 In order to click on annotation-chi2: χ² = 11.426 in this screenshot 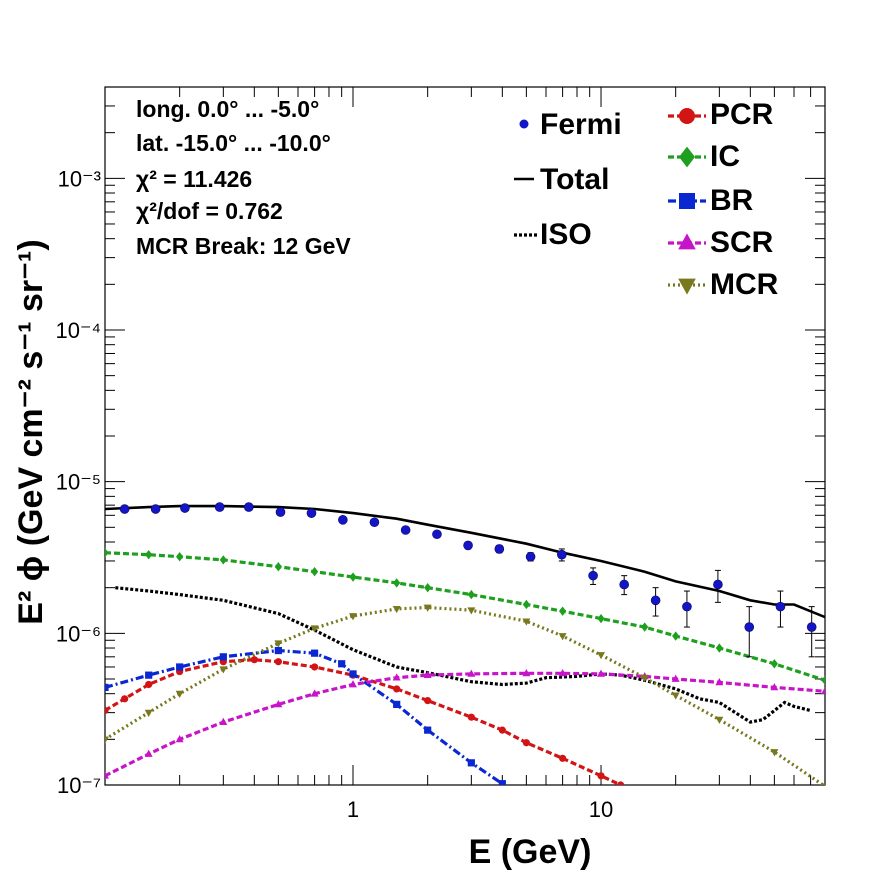, I will do `click(194, 179)`.